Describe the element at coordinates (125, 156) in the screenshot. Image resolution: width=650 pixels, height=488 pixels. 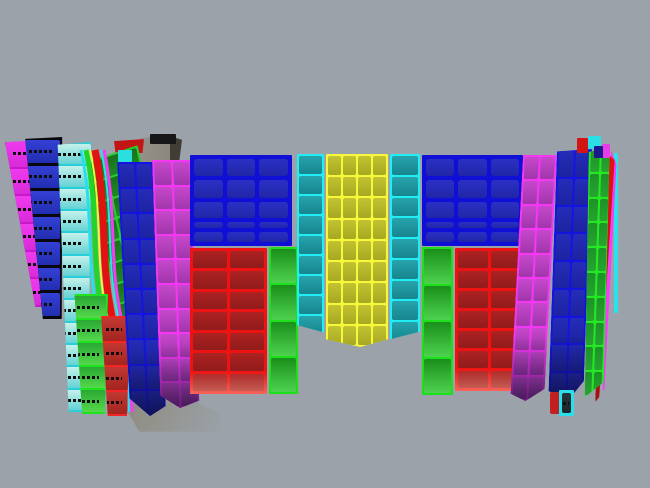
I see `top-cyan-chip` at that location.